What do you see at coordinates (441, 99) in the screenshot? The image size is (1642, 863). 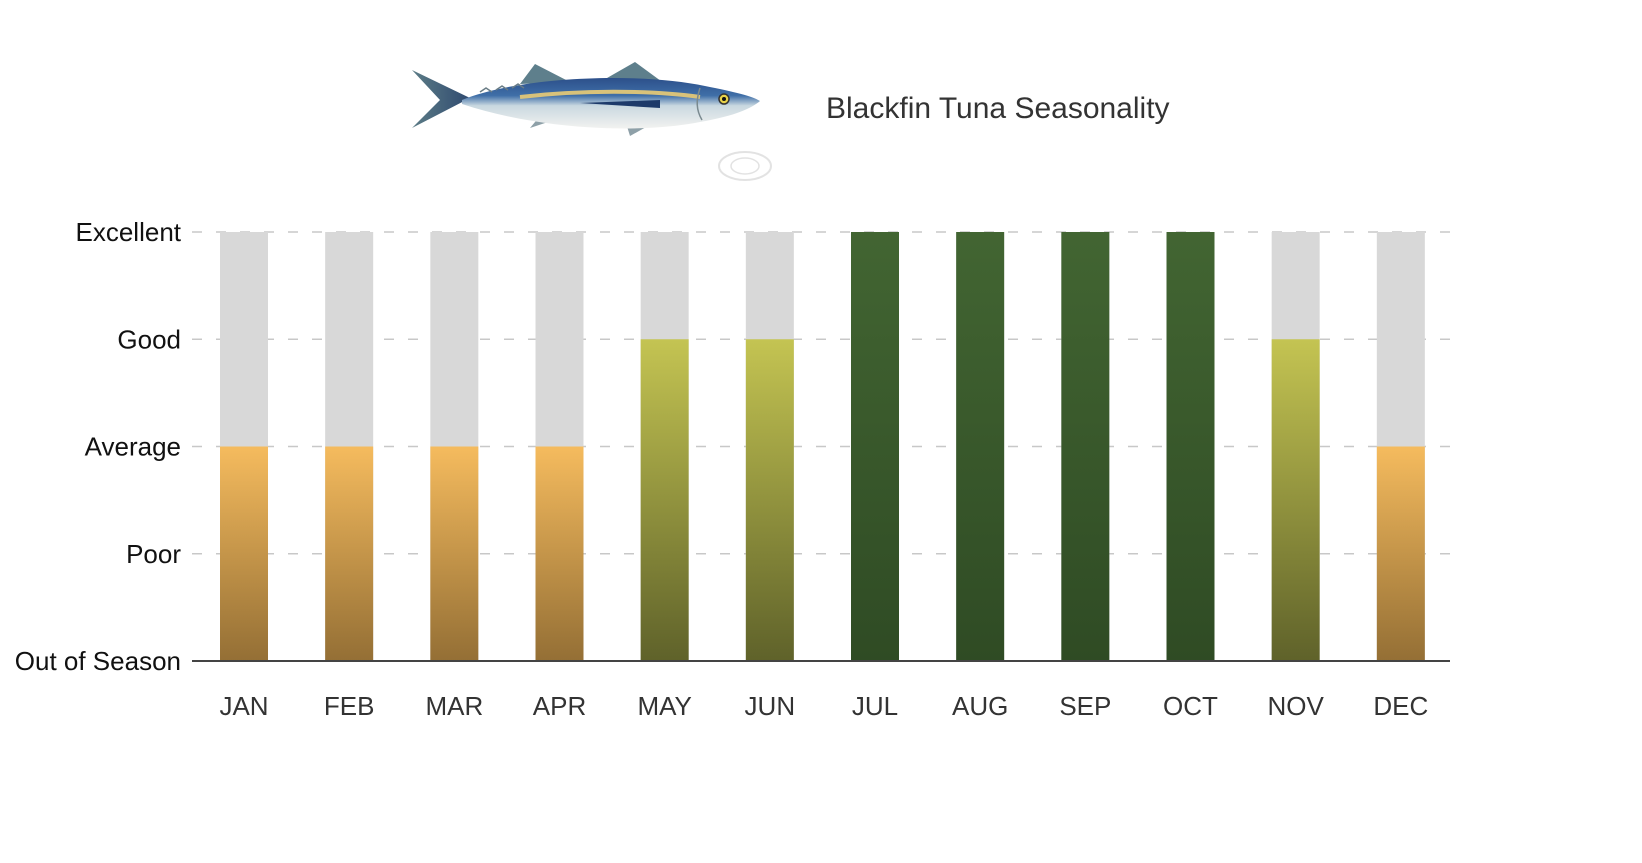 I see `fish-tail` at bounding box center [441, 99].